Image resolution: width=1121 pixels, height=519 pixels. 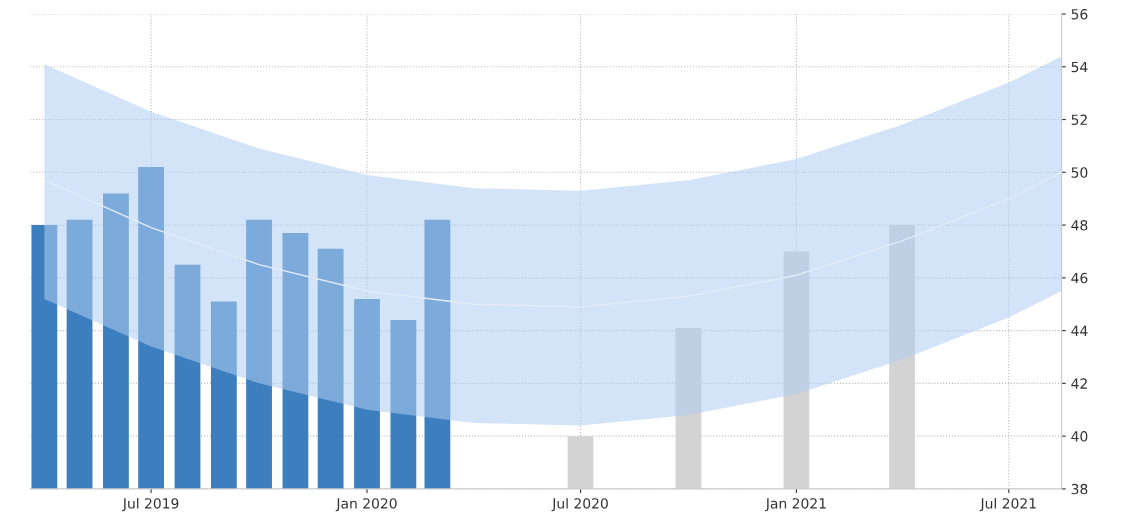 I want to click on y-tick-label: 42, so click(x=1079, y=383).